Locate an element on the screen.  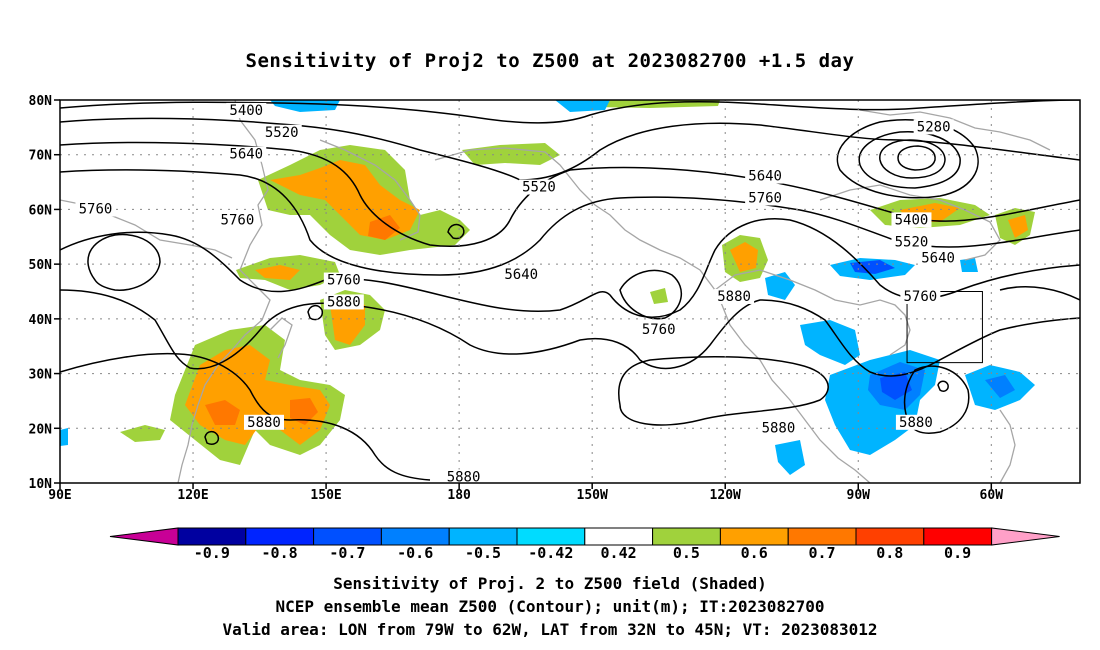
lon-tick-label: 90E is located at coordinates (59, 495).